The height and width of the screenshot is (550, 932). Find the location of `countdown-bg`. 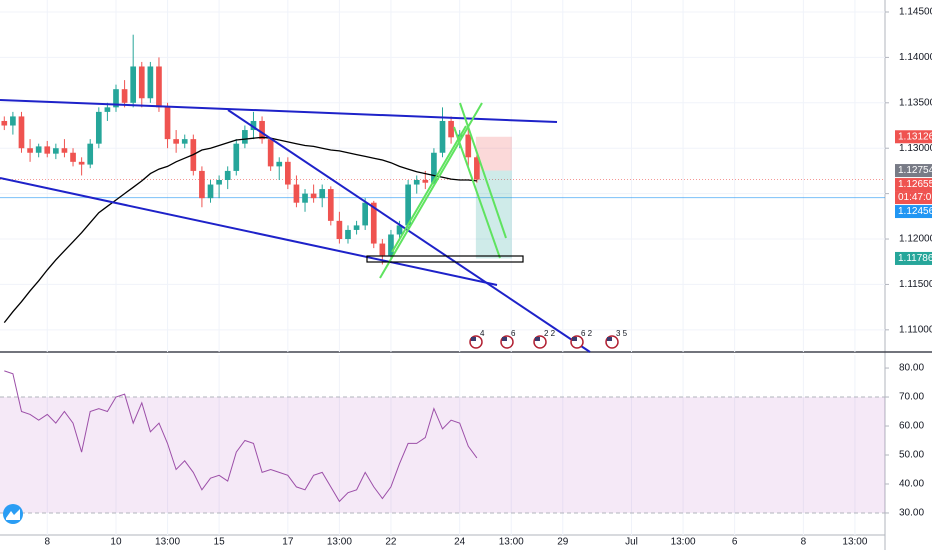

countdown-bg is located at coordinates (913, 198).